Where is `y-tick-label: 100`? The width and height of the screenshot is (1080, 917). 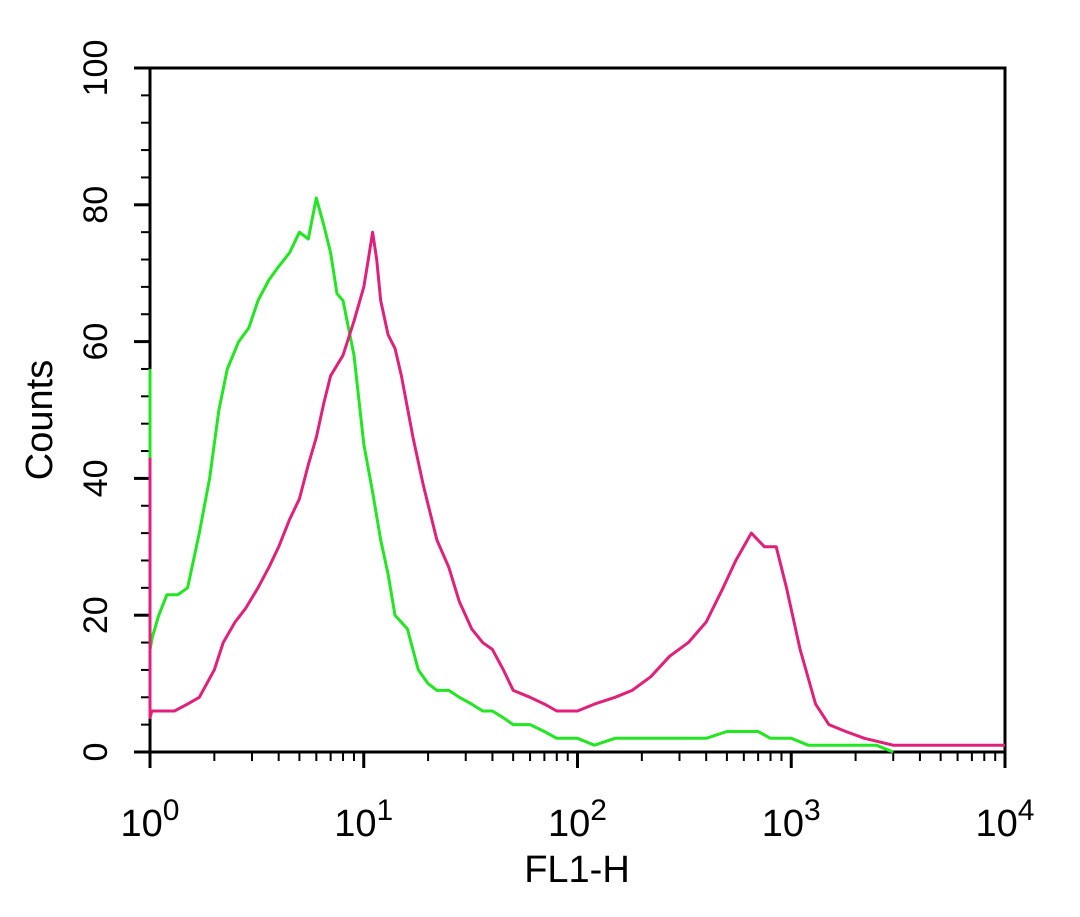 y-tick-label: 100 is located at coordinates (96, 68).